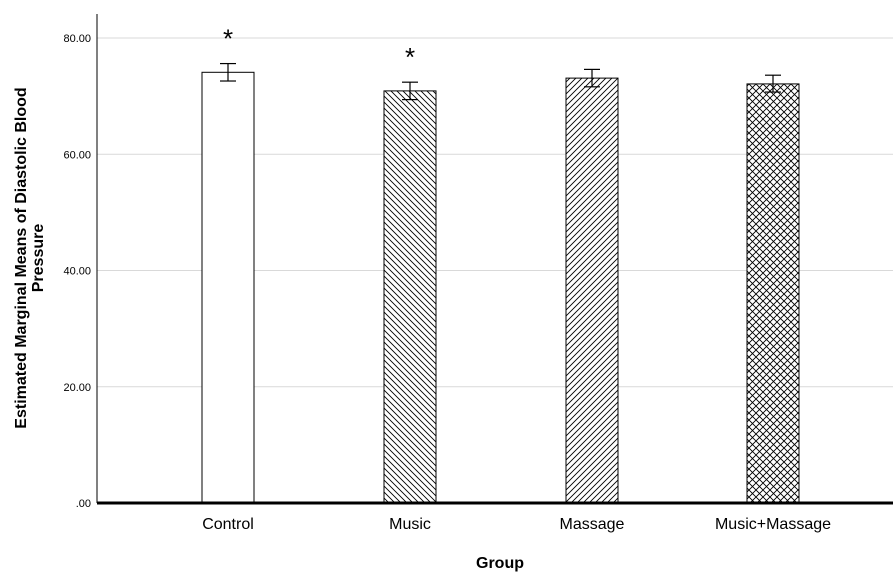 This screenshot has width=893, height=572. Describe the element at coordinates (516, 524) in the screenshot. I see `x-category-labels: Control Music Massage Music+Massage` at that location.